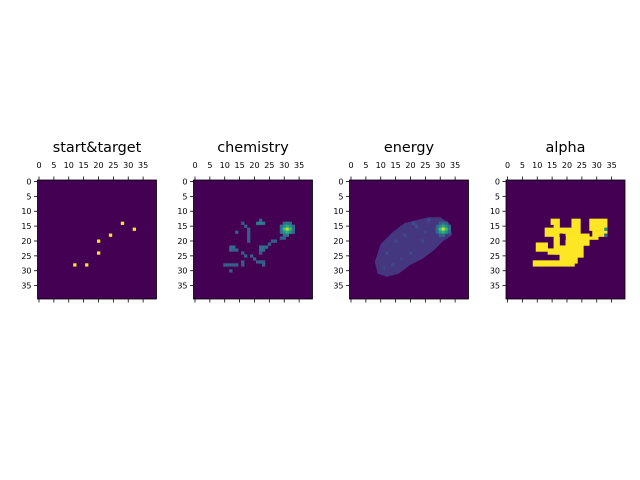 This screenshot has width=640, height=480. Describe the element at coordinates (495, 256) in the screenshot. I see `y-tick-label: 25` at that location.